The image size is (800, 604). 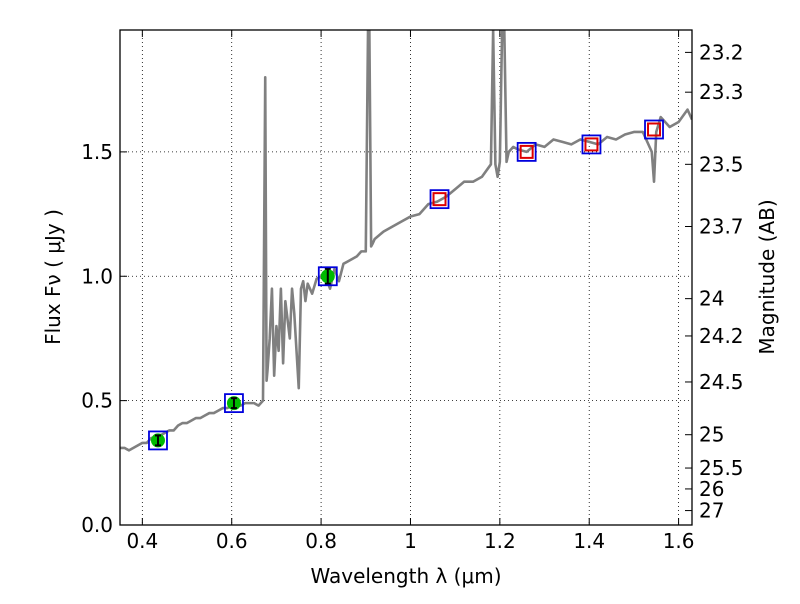 I want to click on y2-tick-label: 23.5, so click(x=721, y=164).